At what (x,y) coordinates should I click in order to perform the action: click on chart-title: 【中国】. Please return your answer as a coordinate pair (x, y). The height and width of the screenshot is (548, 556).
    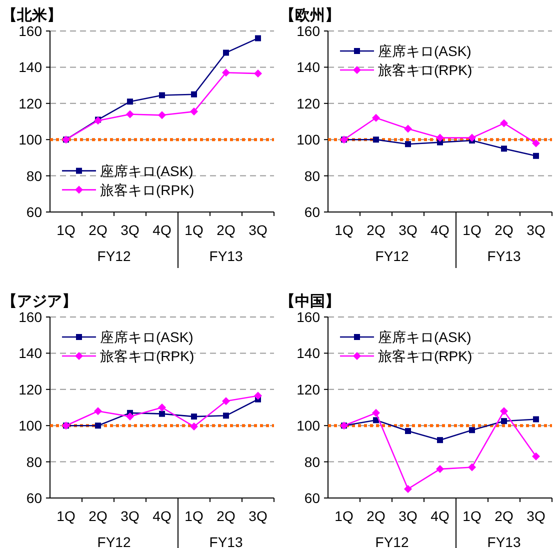
    Looking at the image, I should click on (310, 301).